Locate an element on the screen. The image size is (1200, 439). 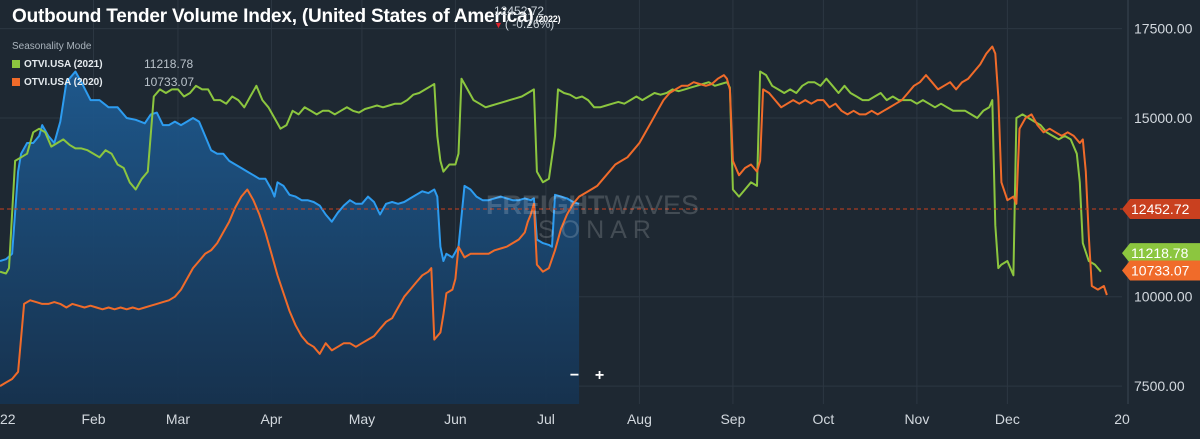
tag-2020-bg is located at coordinates (1161, 270).